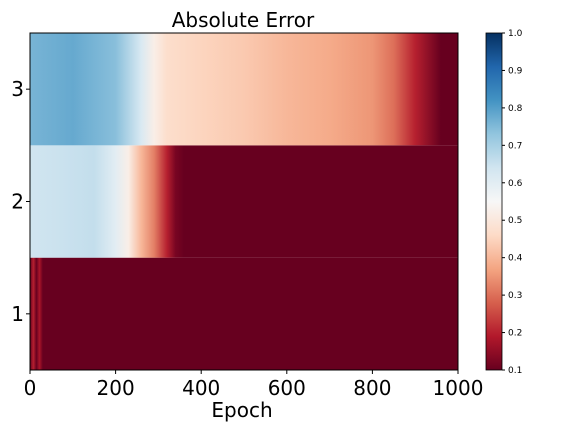 The image size is (576, 432). I want to click on y-axis-ticks: 1 2 3, so click(20, 201).